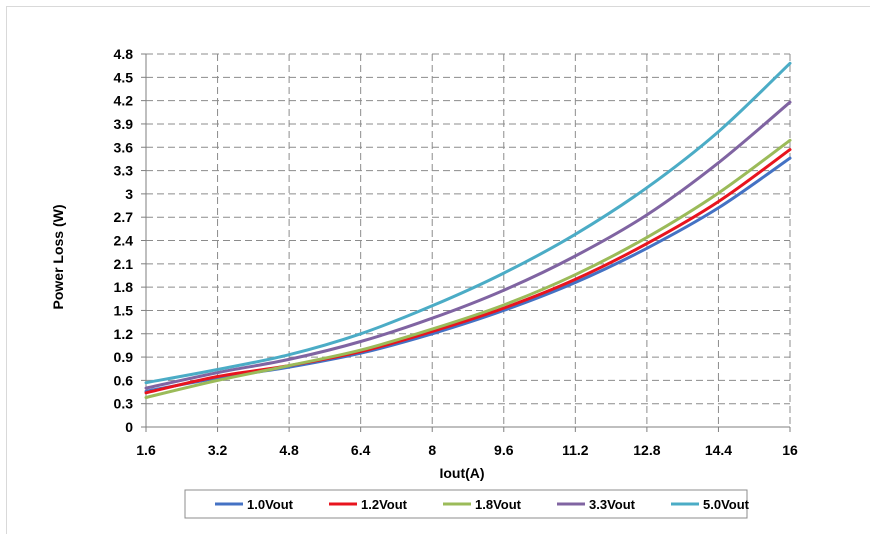  I want to click on y-tick-label: 1.2, so click(124, 334).